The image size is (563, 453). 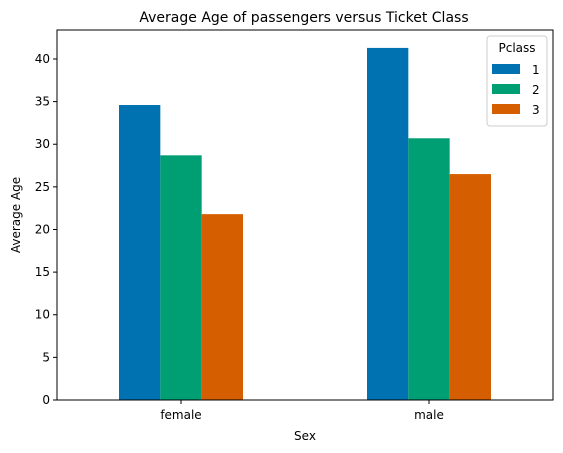 What do you see at coordinates (42, 102) in the screenshot?
I see `y-tick-label: 35` at bounding box center [42, 102].